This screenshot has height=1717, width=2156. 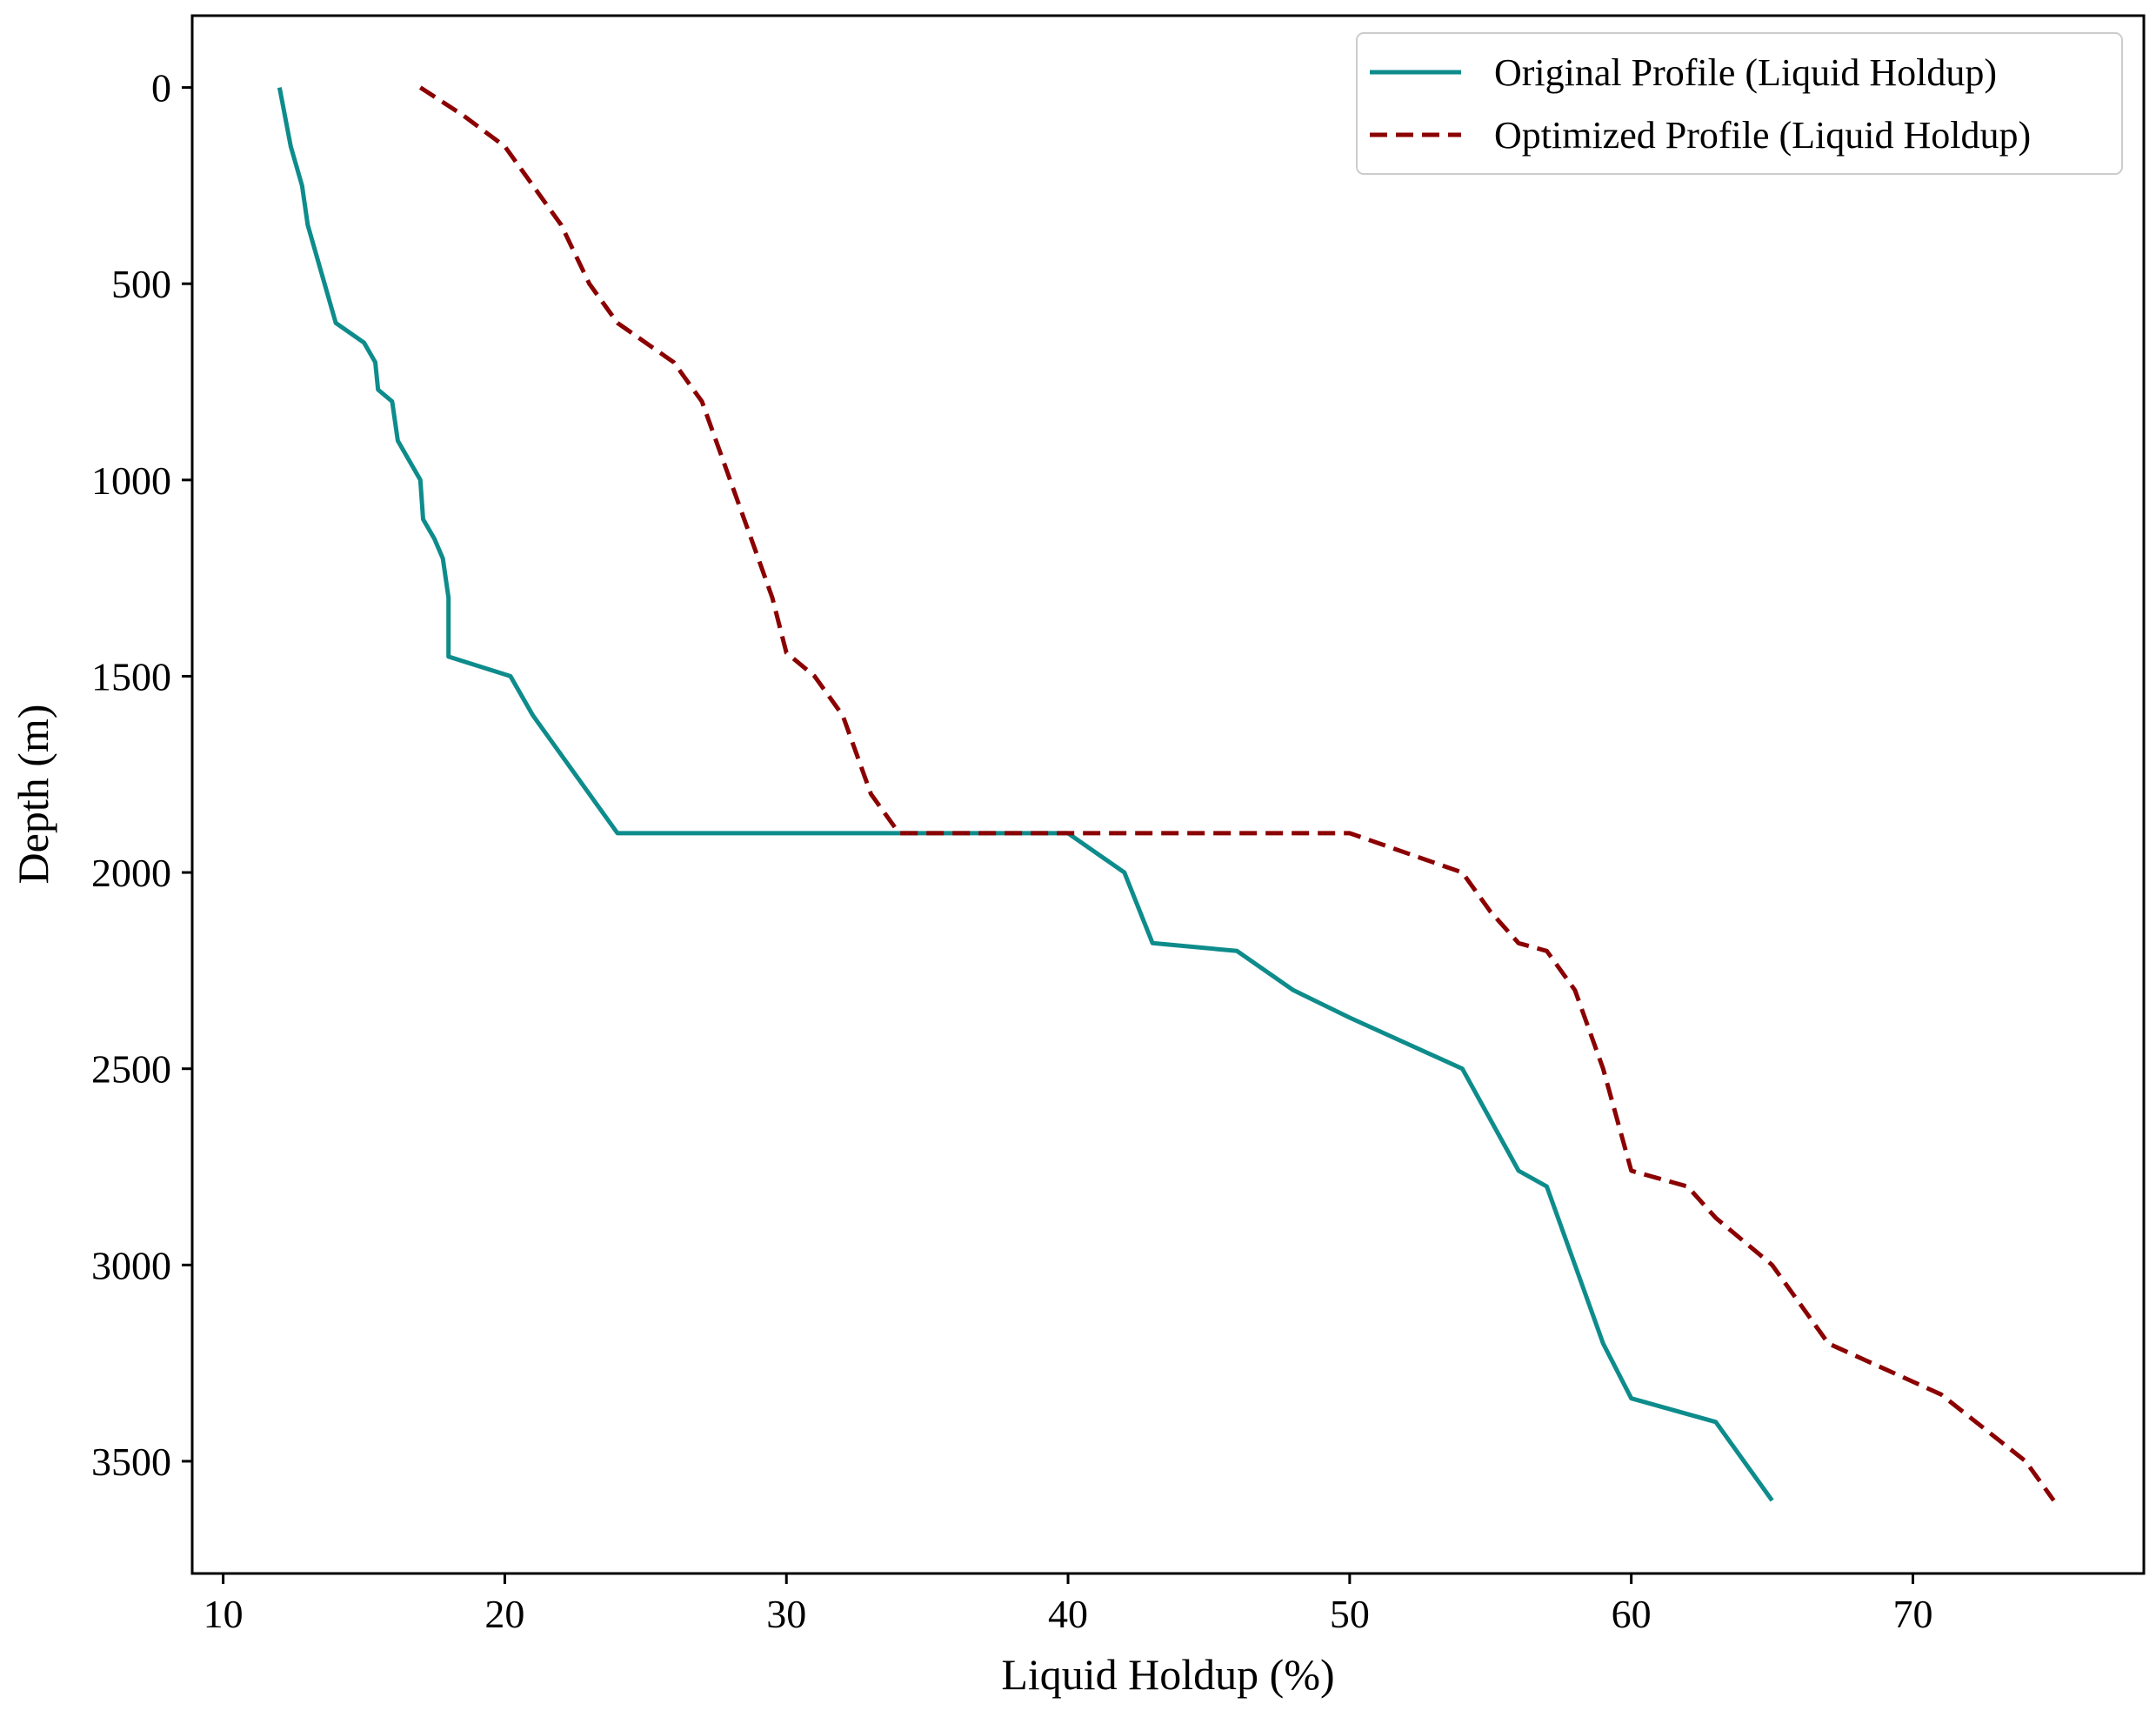 What do you see at coordinates (1912, 1614) in the screenshot?
I see `x-tick-label: 70` at bounding box center [1912, 1614].